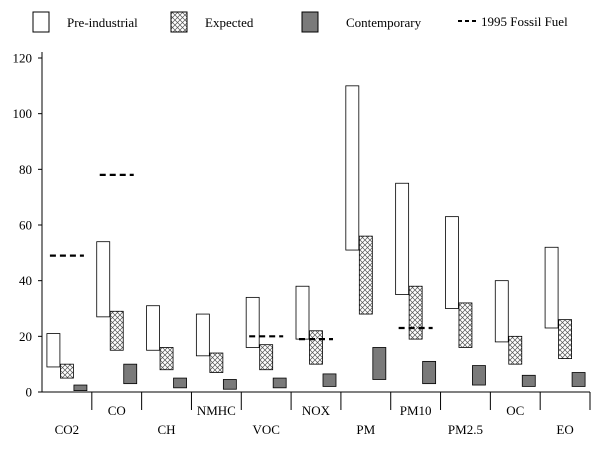  Describe the element at coordinates (179, 22) in the screenshot. I see `legend-swatch-expected` at that location.